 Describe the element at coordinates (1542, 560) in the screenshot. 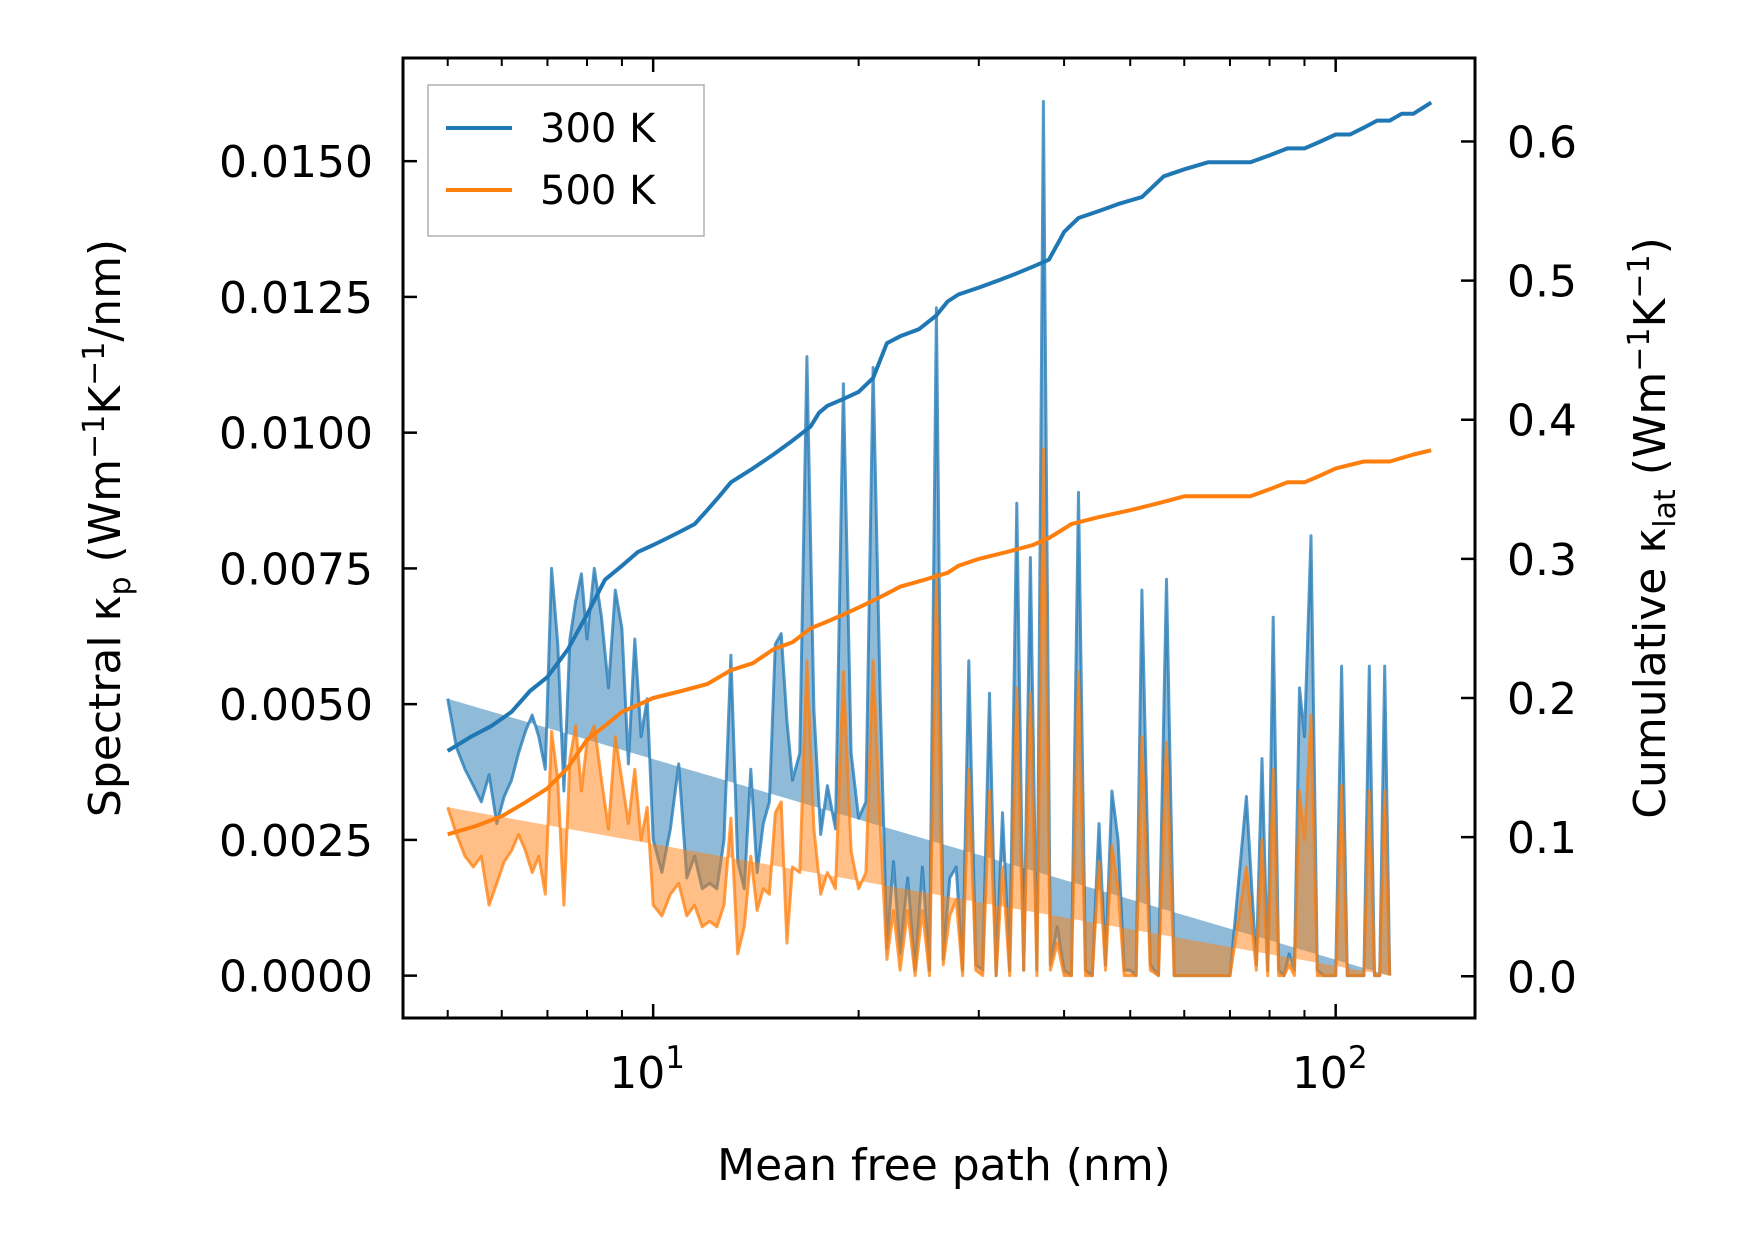

I see `y-right-tick-label: 0.3` at that location.